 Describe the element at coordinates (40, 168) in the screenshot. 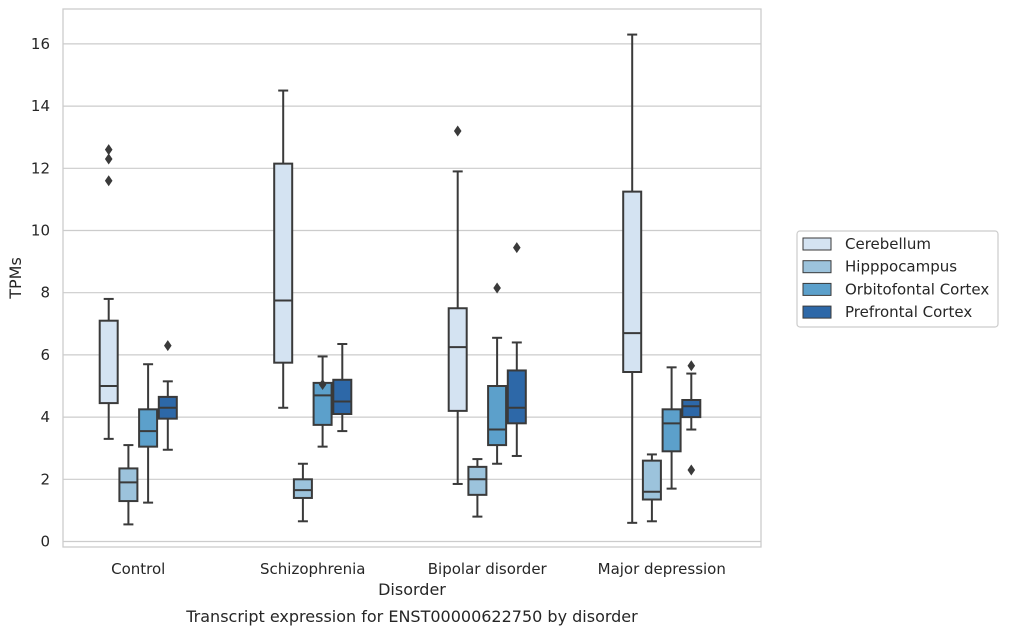

I see `y-tick-label: 12` at that location.